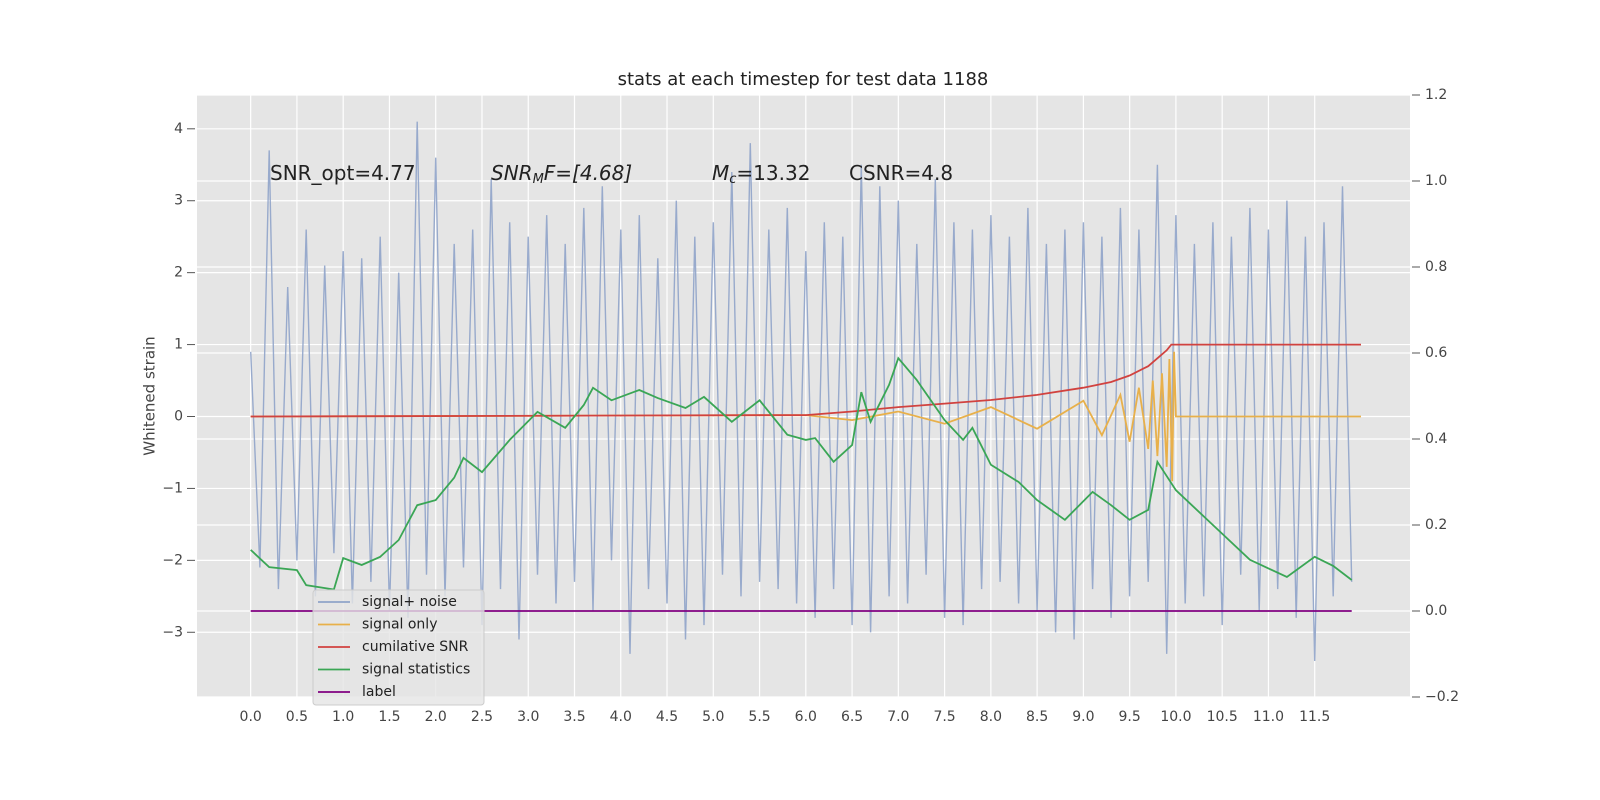  What do you see at coordinates (1314, 717) in the screenshot?
I see `x-tick-label: 11.5` at bounding box center [1314, 717].